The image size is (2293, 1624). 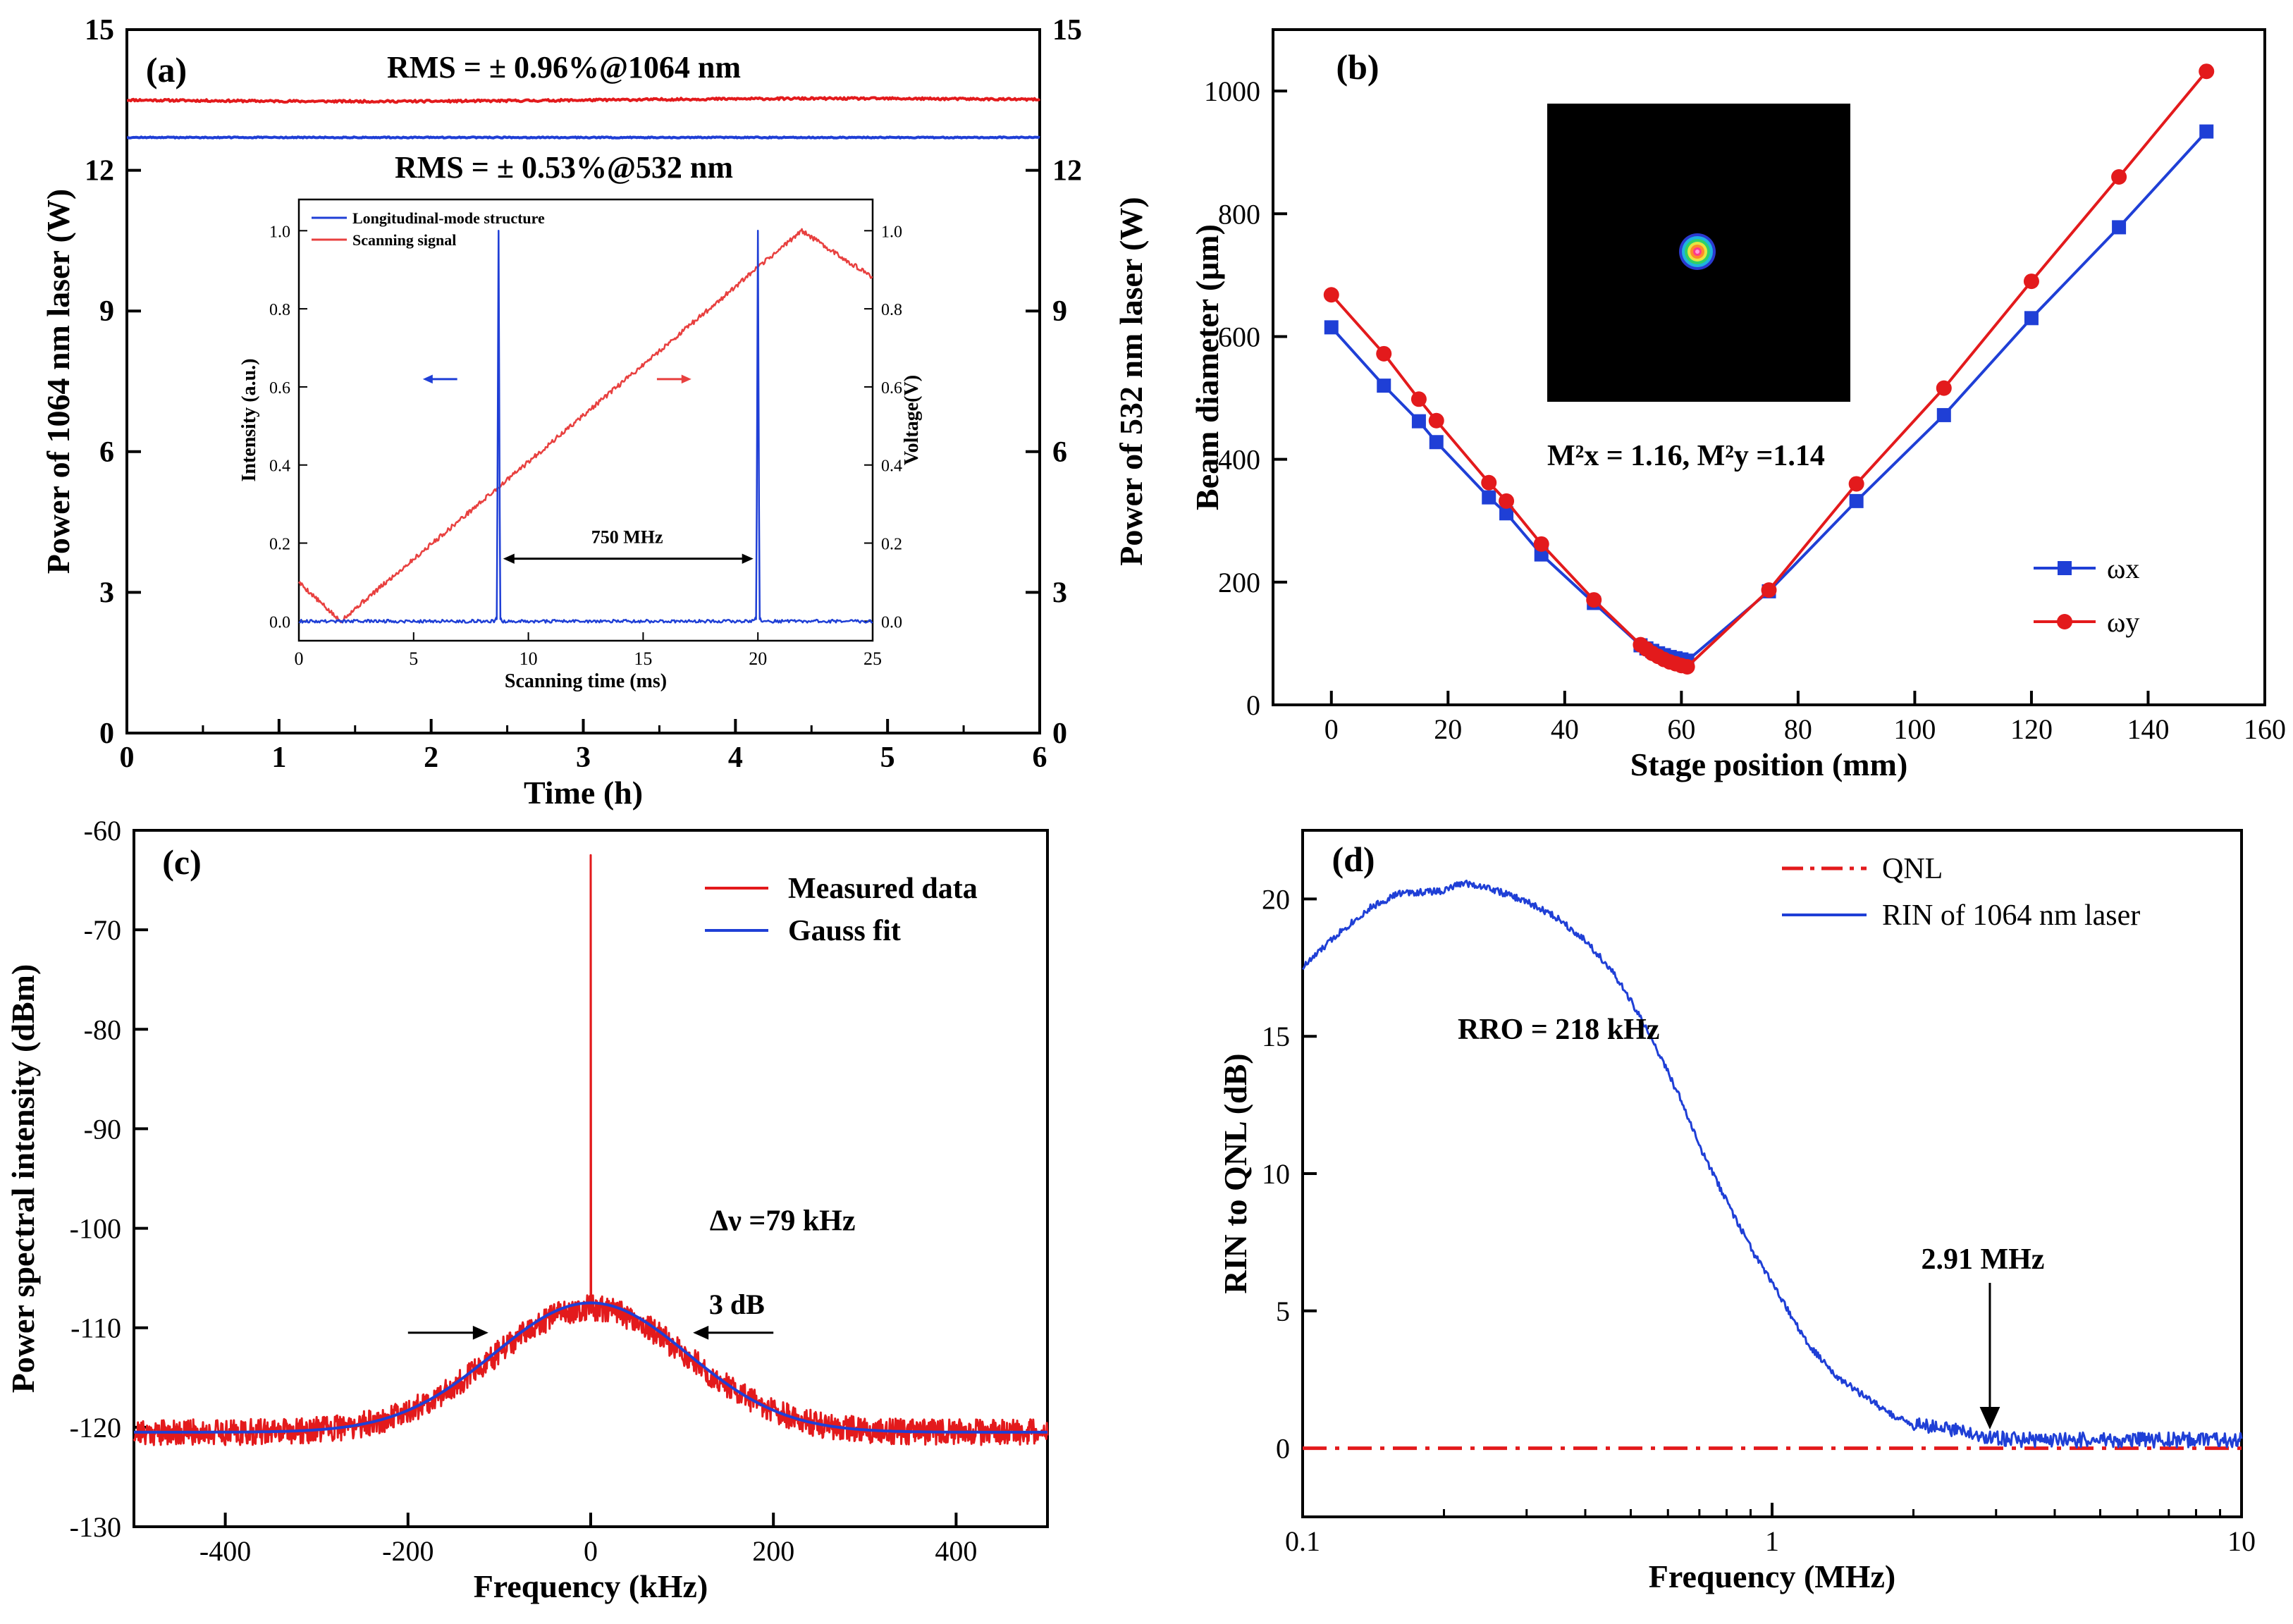 What do you see at coordinates (102, 1030) in the screenshot?
I see `y-tick-label: -80` at bounding box center [102, 1030].